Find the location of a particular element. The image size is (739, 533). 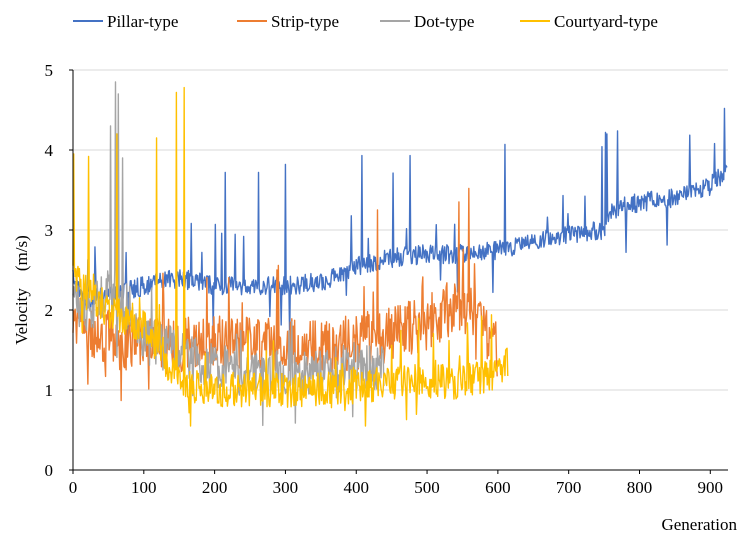

y-tick-label: 5 is located at coordinates (49, 70).